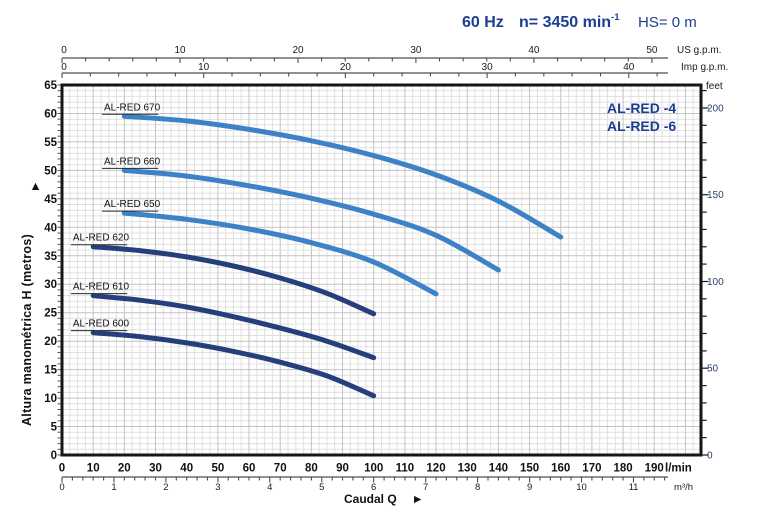 This screenshot has height=513, width=774. What do you see at coordinates (641, 108) in the screenshot?
I see `legend-al-red-4: AL-RED -4` at bounding box center [641, 108].